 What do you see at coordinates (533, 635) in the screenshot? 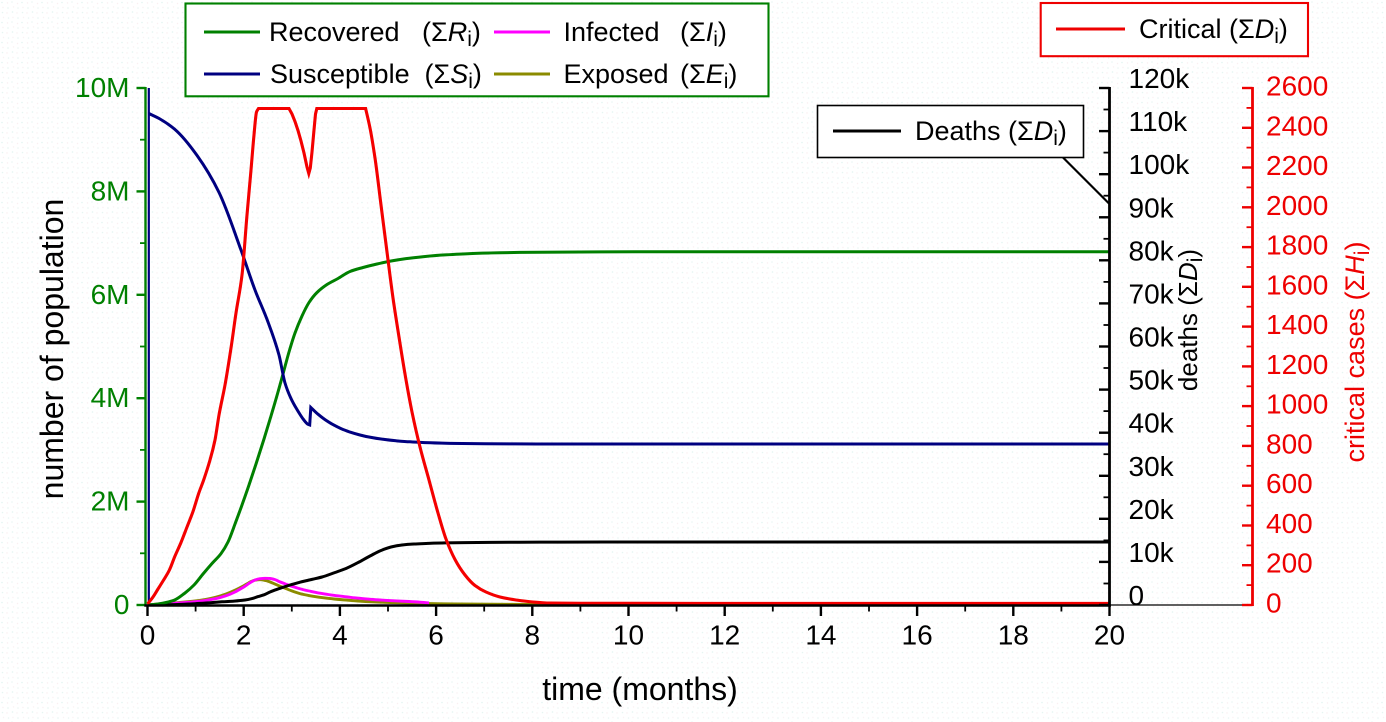
I see `svg-text: 8` at bounding box center [533, 635].